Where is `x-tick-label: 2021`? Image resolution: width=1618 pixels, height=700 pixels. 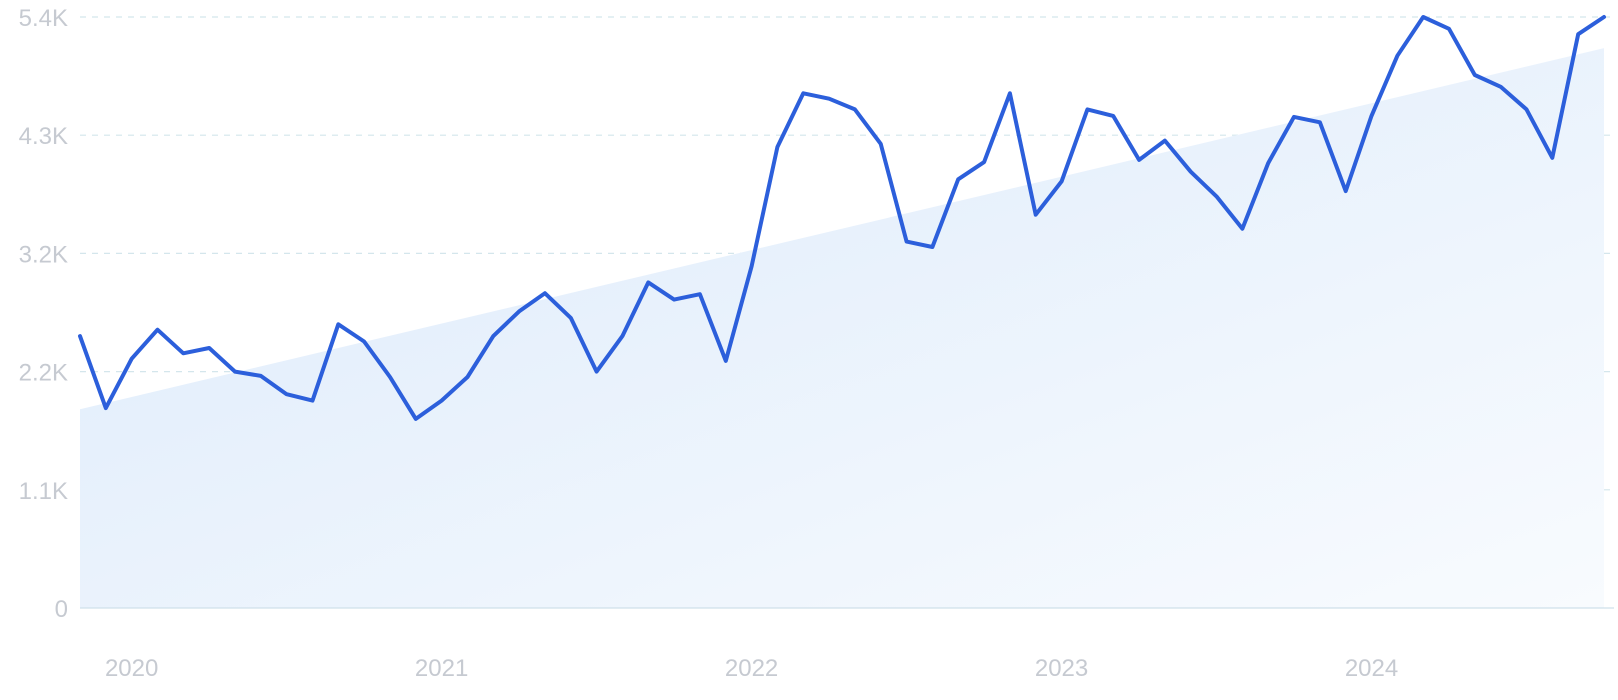 x-tick-label: 2021 is located at coordinates (441, 668).